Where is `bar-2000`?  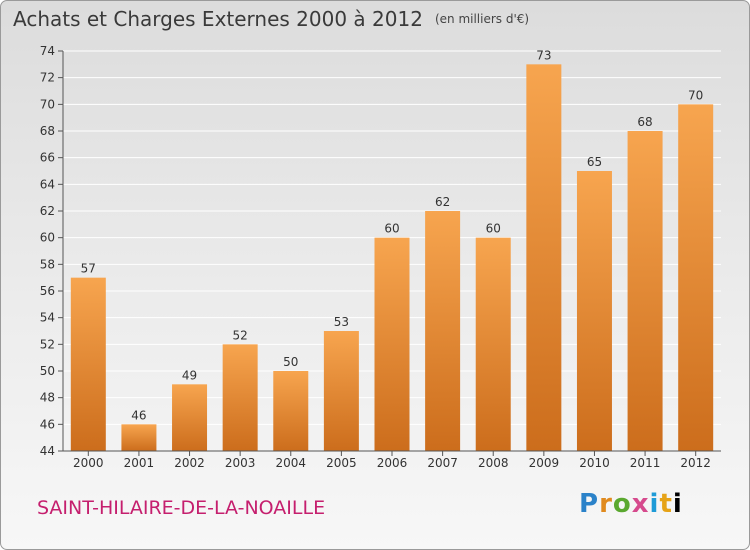 bar-2000 is located at coordinates (88, 364).